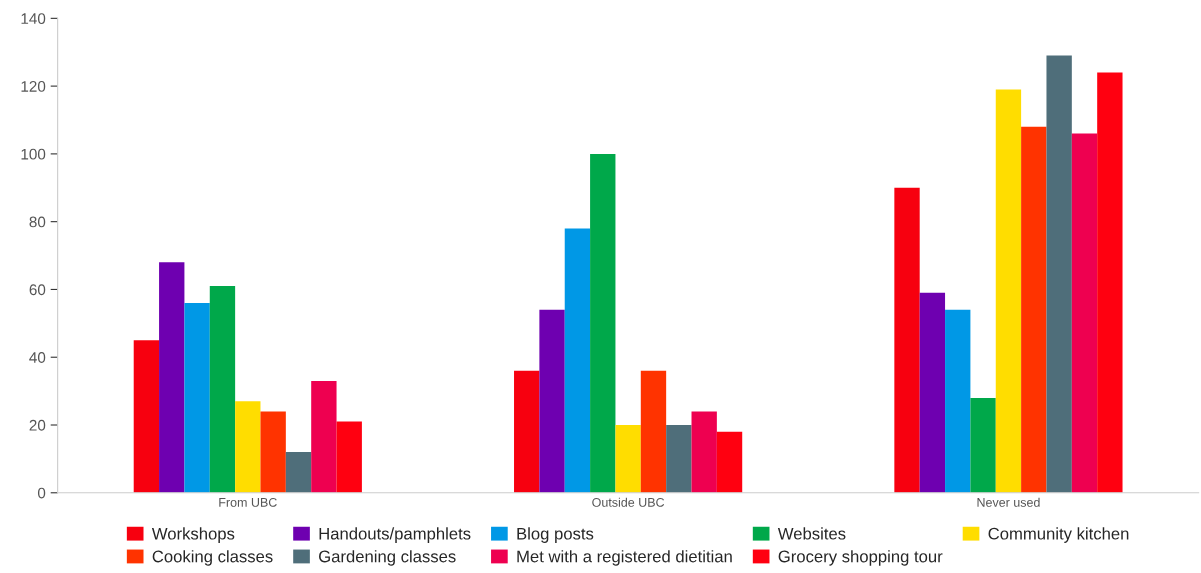  Describe the element at coordinates (248, 502) in the screenshot. I see `x-tick-label: From UBC` at that location.